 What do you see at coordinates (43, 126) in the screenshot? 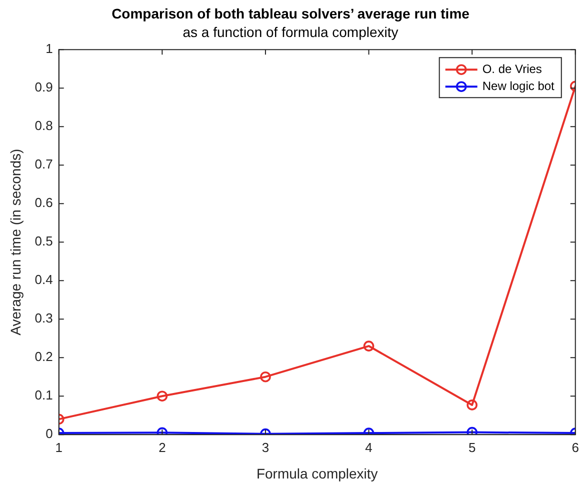
I see `y-tick-label: 0.8` at bounding box center [43, 126].